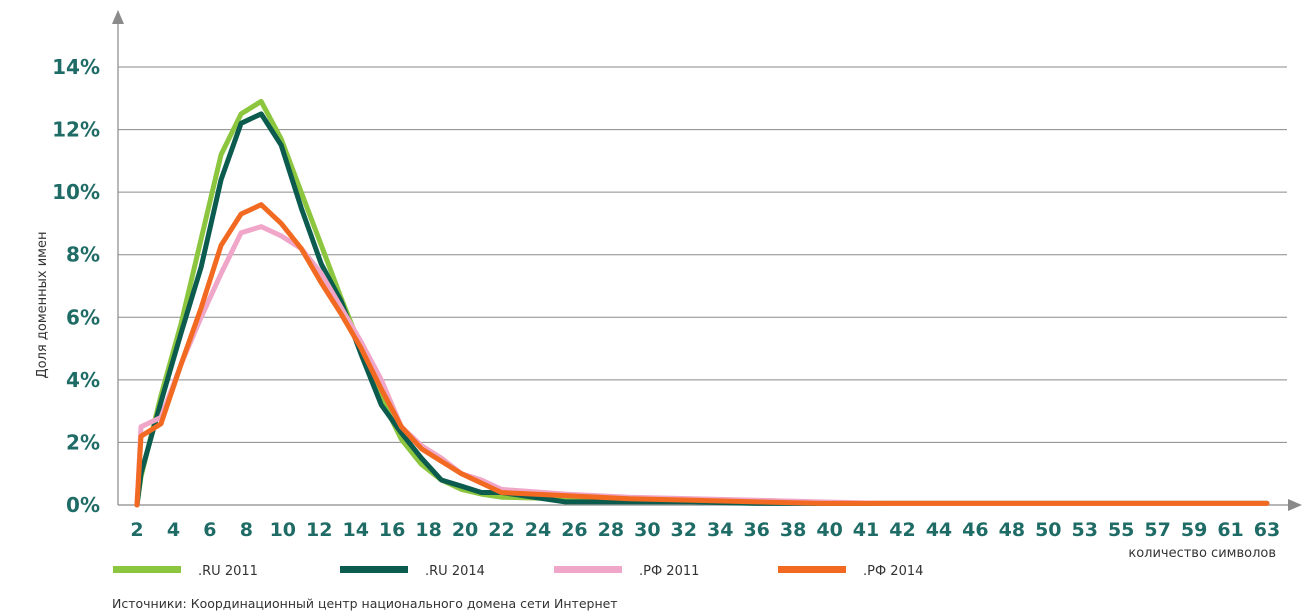 Image resolution: width=1303 pixels, height=616 pixels. What do you see at coordinates (392, 530) in the screenshot?
I see `x-tick-label: 16` at bounding box center [392, 530].